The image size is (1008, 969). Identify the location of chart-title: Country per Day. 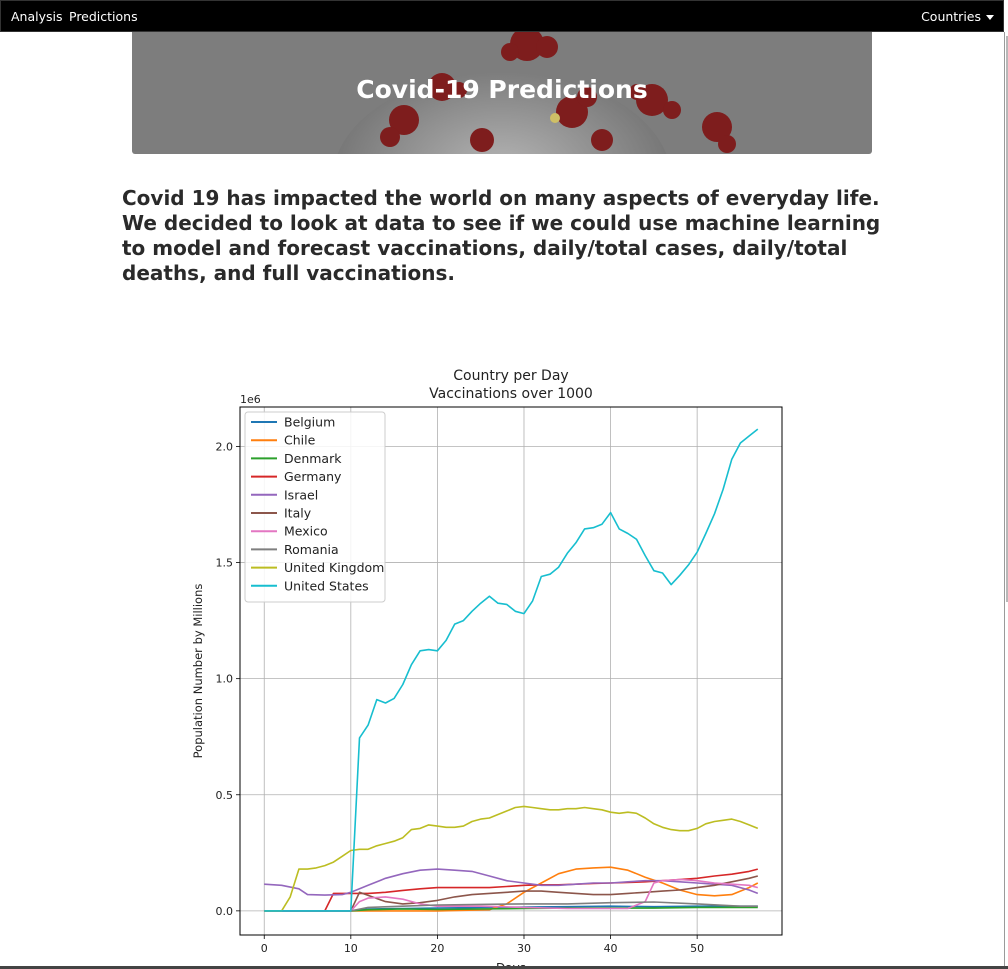
(510, 376).